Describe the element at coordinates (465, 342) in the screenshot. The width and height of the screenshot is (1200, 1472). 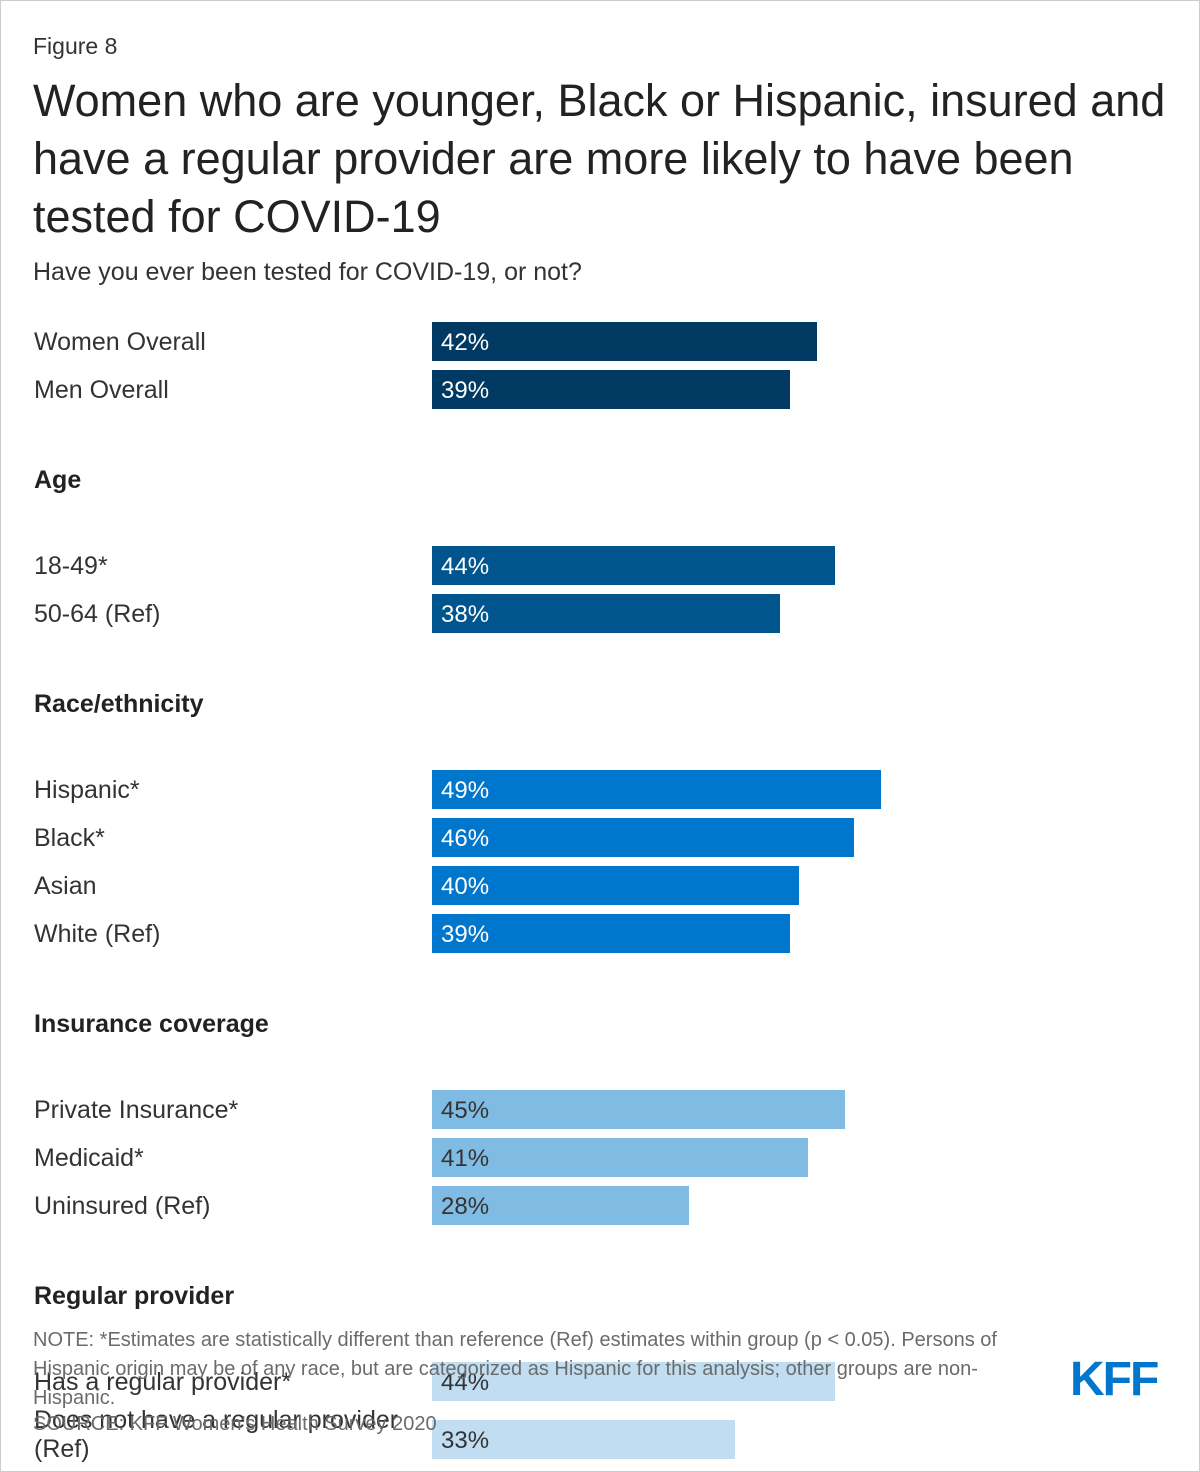
I see `bar-value-label: 42%` at that location.